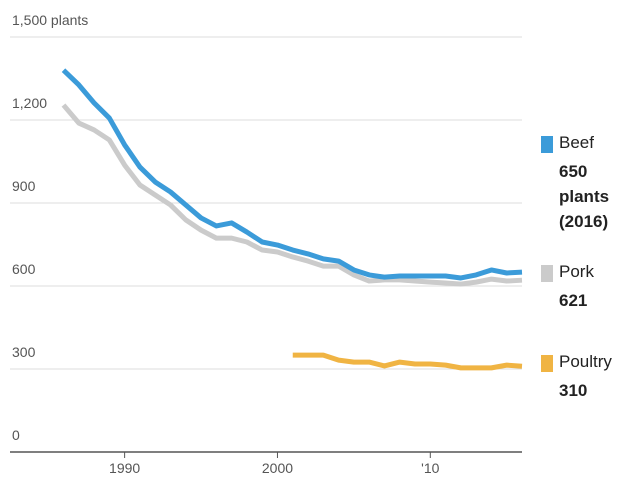 This screenshot has width=635, height=484. What do you see at coordinates (573, 300) in the screenshot?
I see `end-value-label: 621` at bounding box center [573, 300].